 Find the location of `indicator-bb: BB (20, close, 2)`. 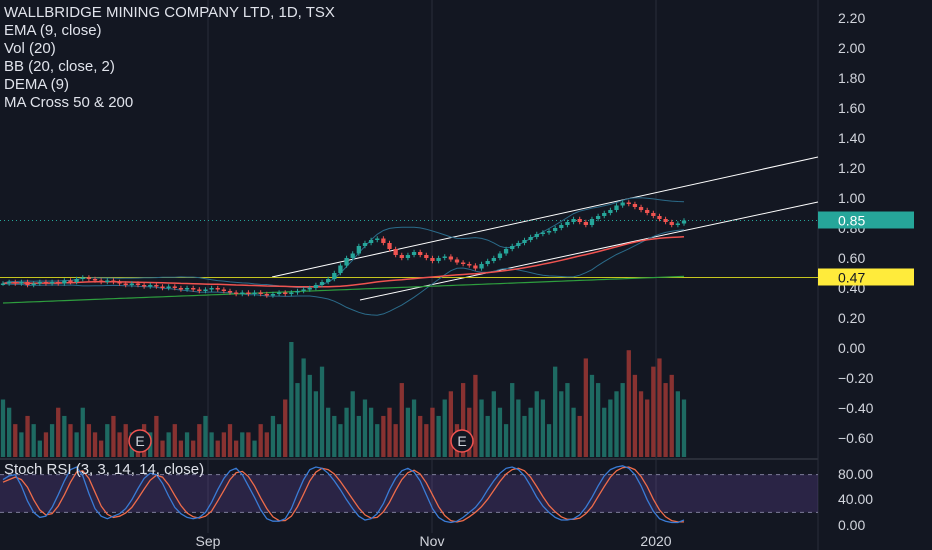

indicator-bb: BB (20, close, 2) is located at coordinates (59, 66).